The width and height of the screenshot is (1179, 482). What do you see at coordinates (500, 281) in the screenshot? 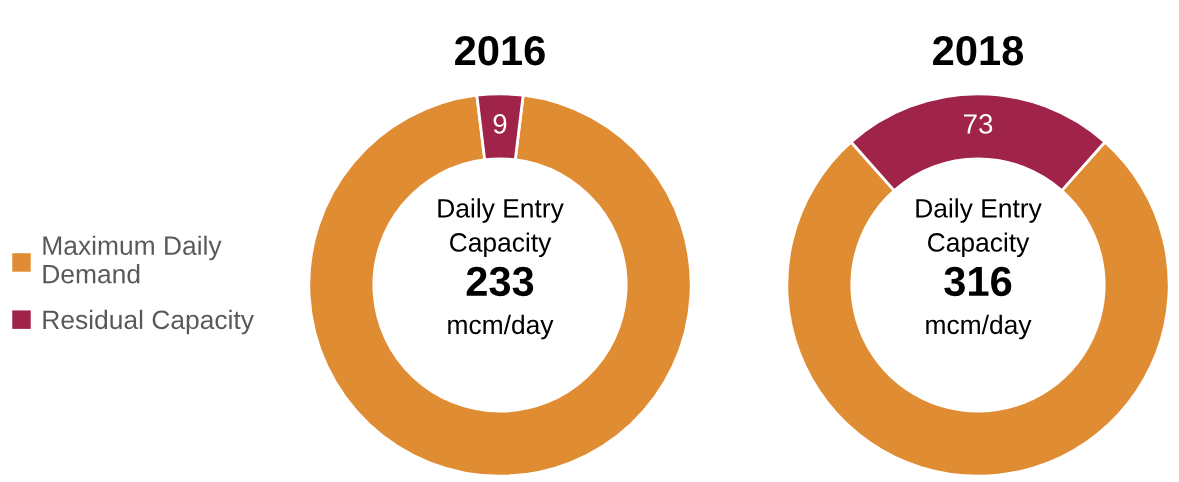
I see `text: 233` at bounding box center [500, 281].